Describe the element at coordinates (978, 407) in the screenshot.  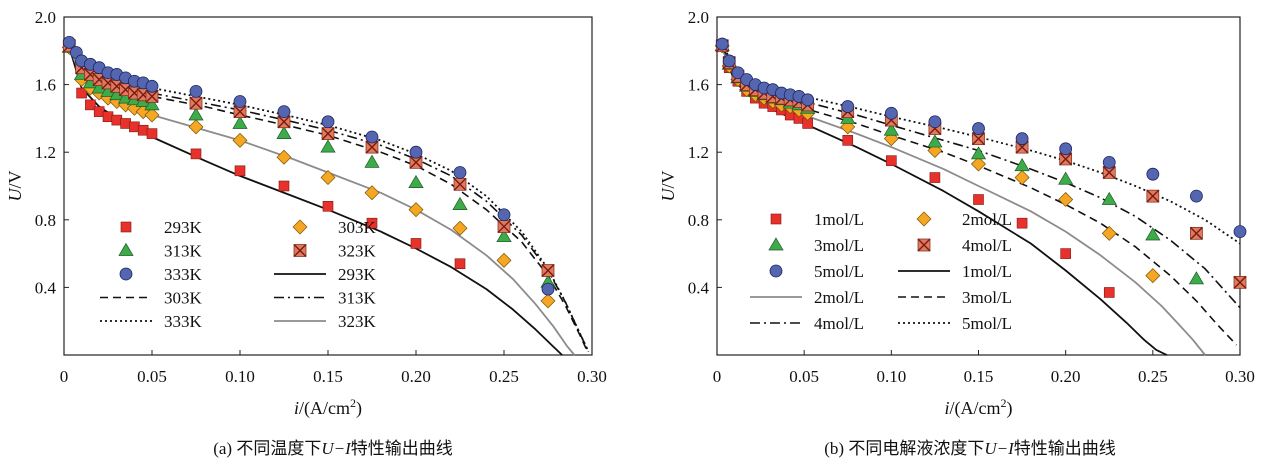
I see `x-axis-label: i/(A/cm2)` at that location.